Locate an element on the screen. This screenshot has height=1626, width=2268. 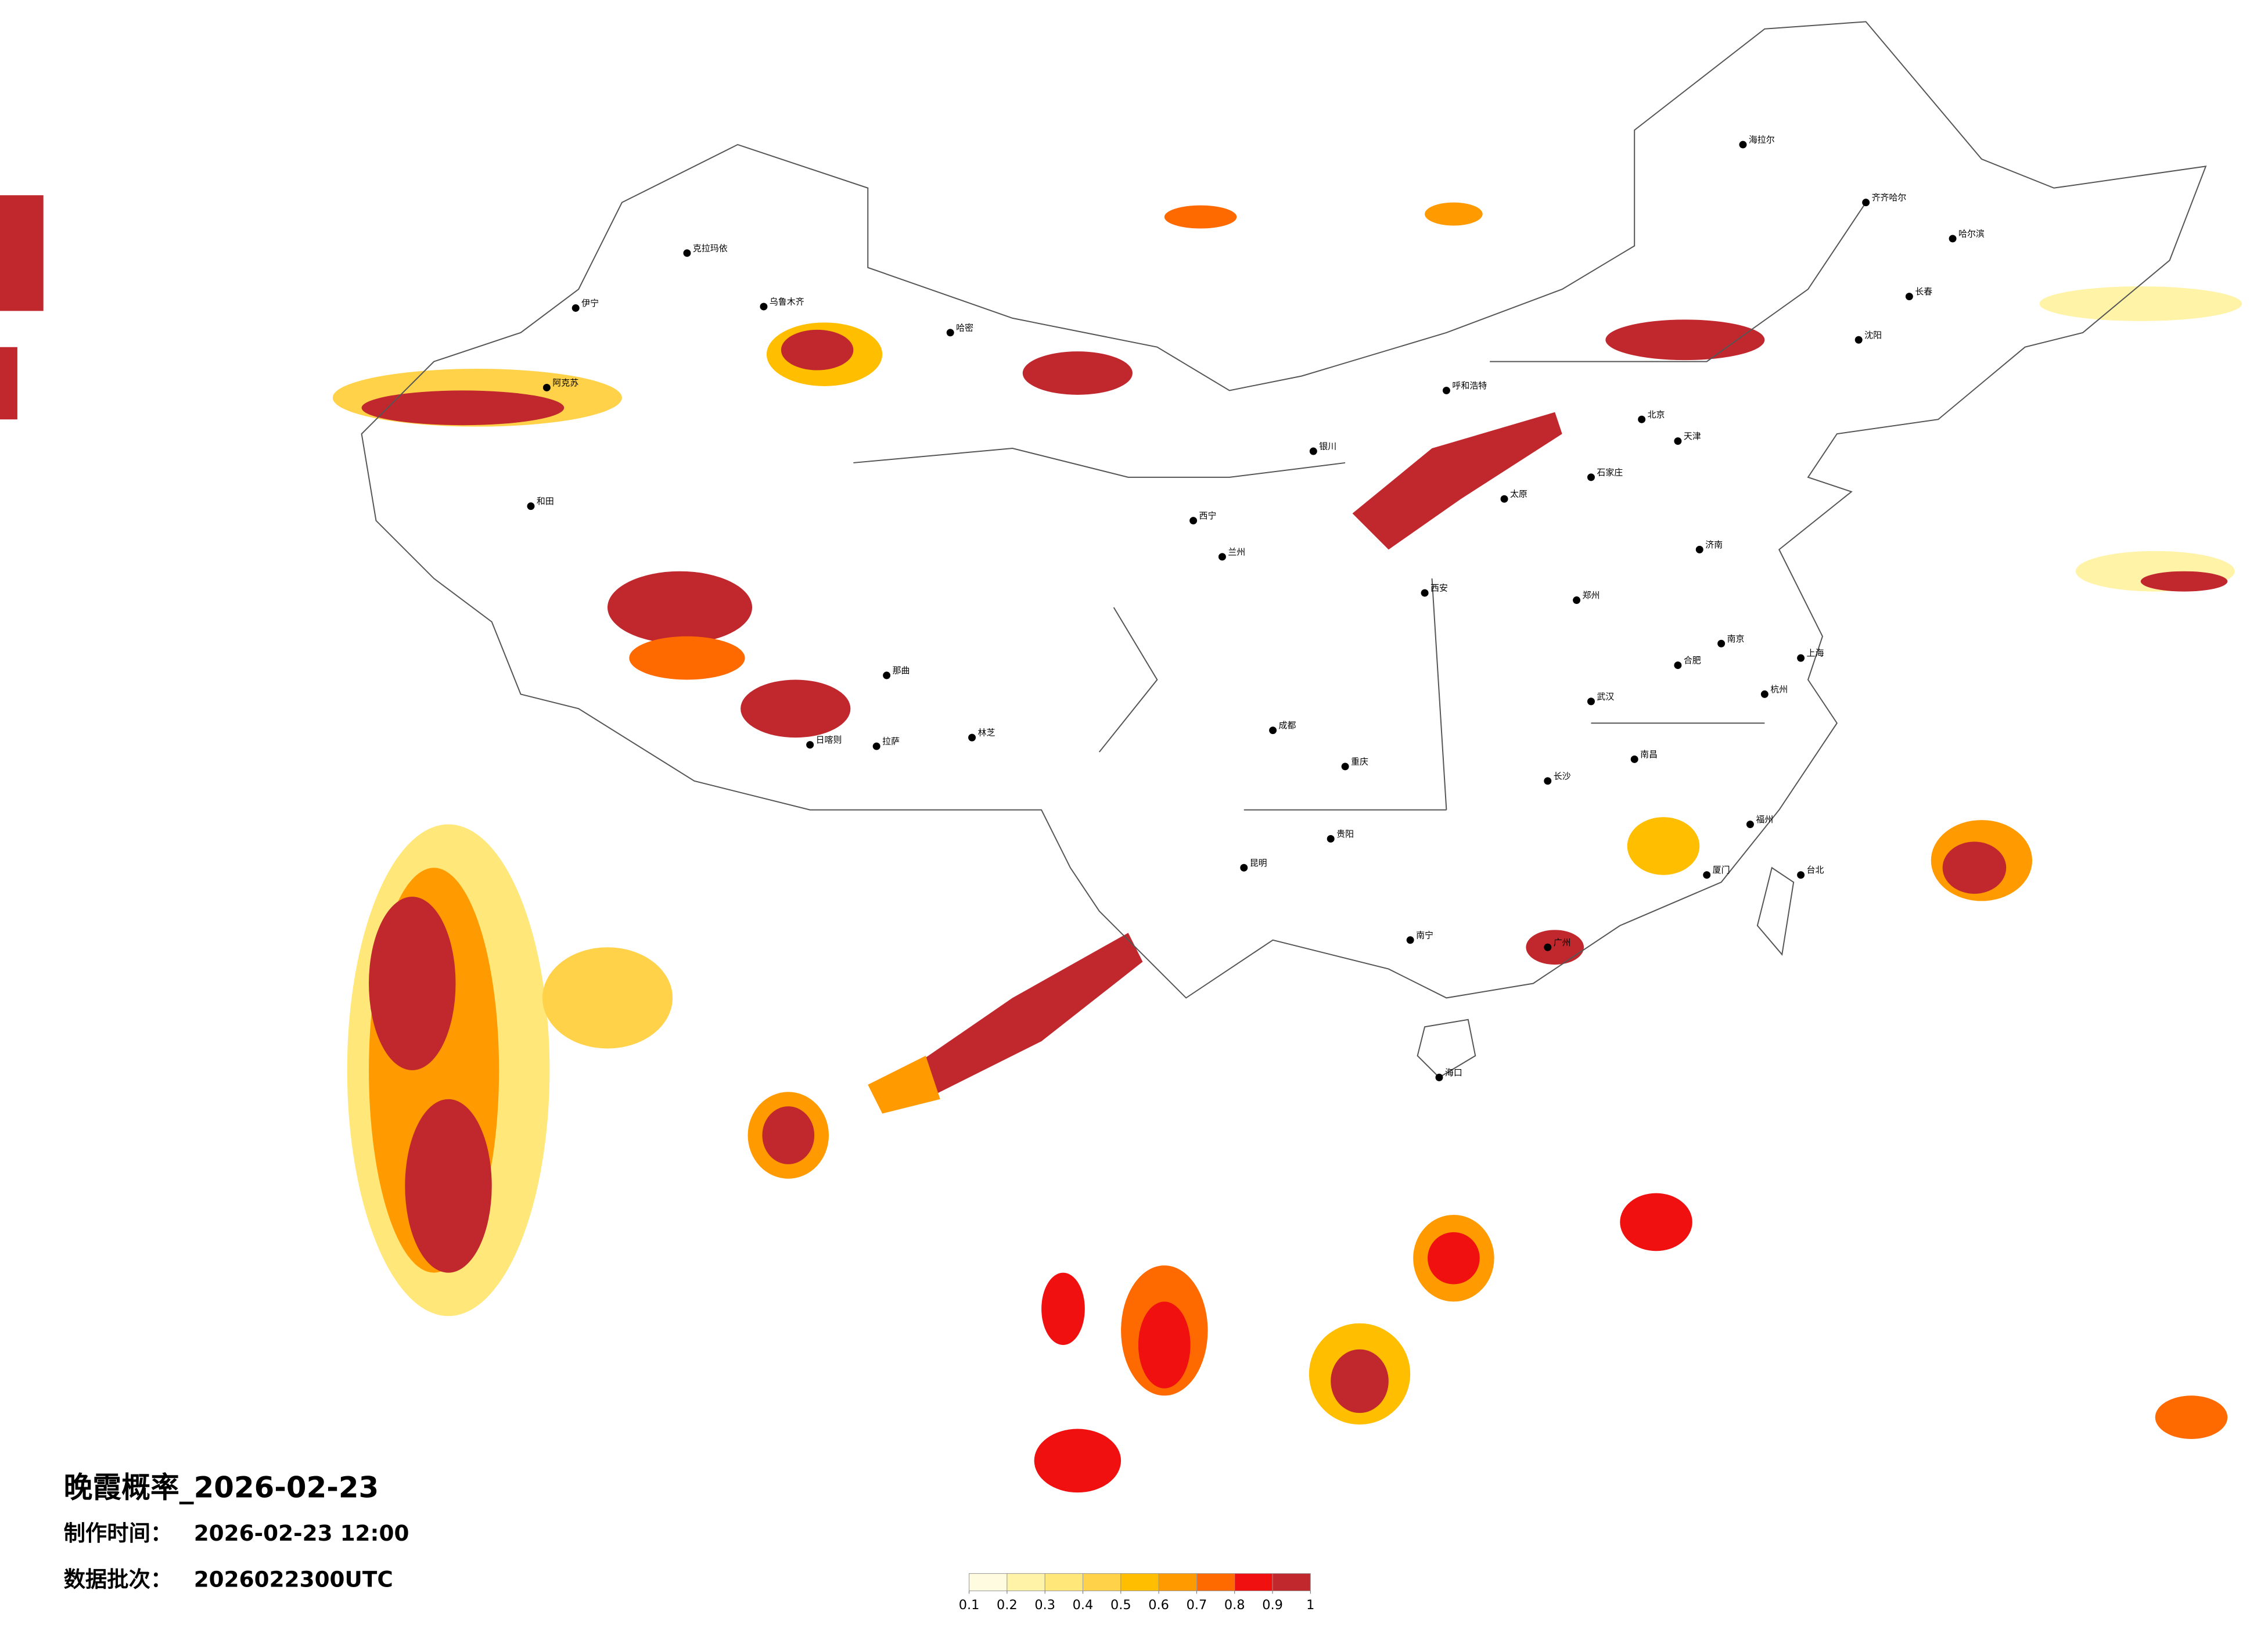
city-label: 沈阳 is located at coordinates (1873, 335).